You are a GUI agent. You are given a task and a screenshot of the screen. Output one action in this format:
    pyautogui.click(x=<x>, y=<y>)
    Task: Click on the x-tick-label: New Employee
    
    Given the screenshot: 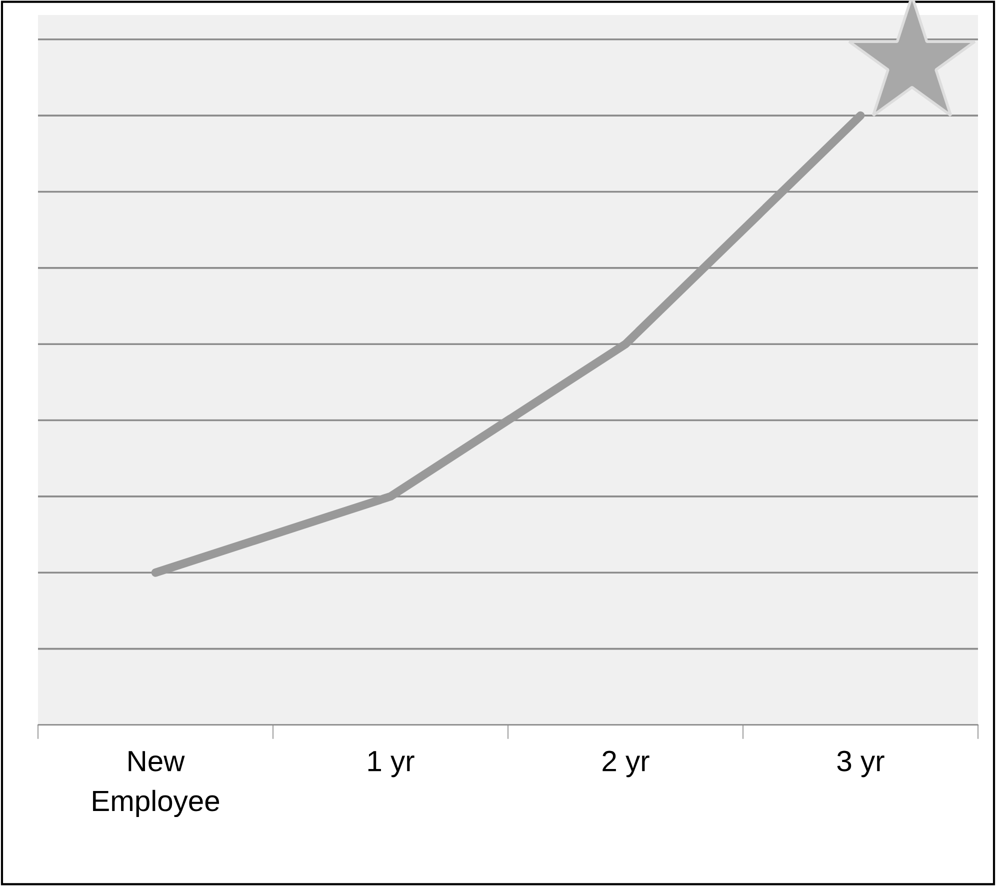 What is the action you would take?
    pyautogui.click(x=156, y=784)
    